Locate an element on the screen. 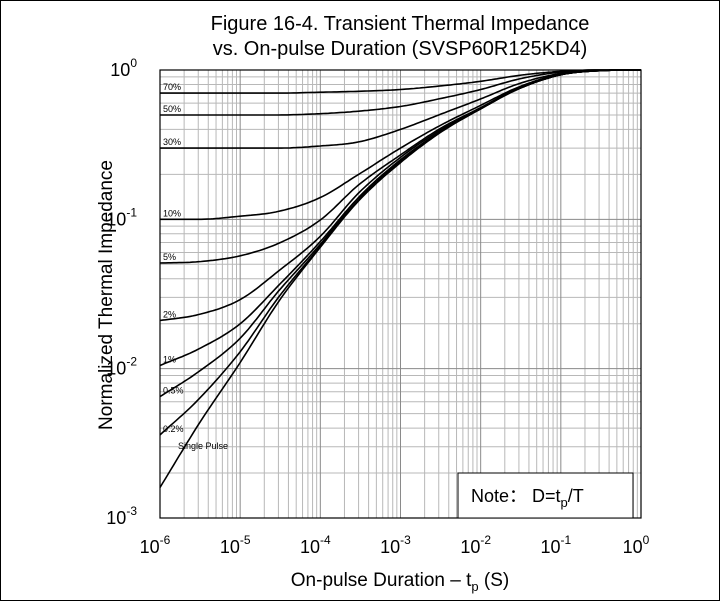  curve-labels: 70% 50% 30% 10% 5% 2% 1% 0.5% 0.2% Single Pulse is located at coordinates (195, 266).